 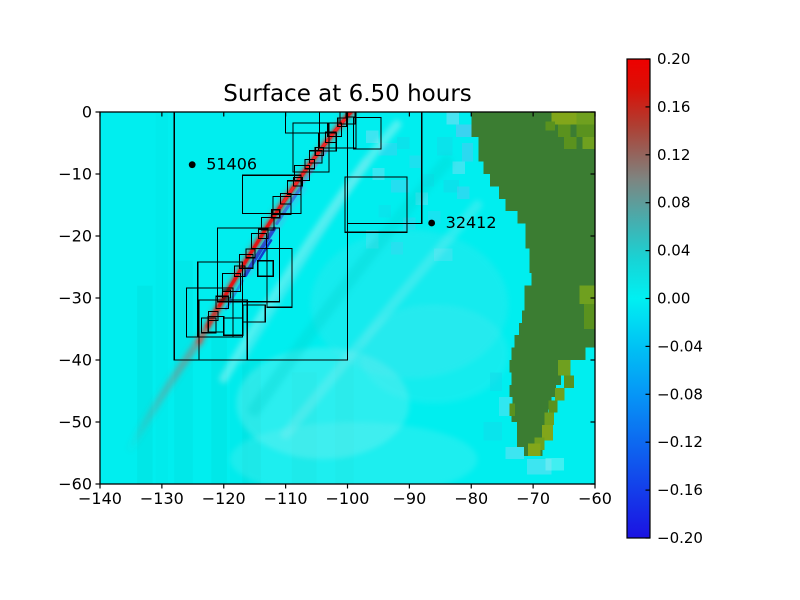 I want to click on colorbar-tick-label: 0.04, so click(x=673, y=251).